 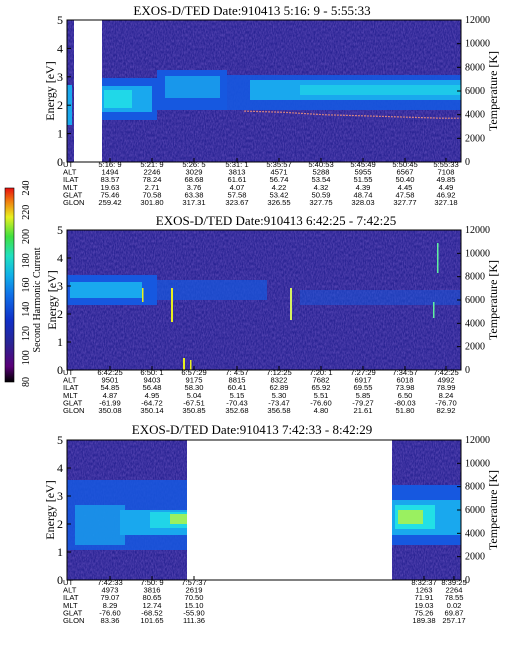 What do you see at coordinates (475, 323) in the screenshot?
I see `panel-2-y2tick-label: 4000` at bounding box center [475, 323].